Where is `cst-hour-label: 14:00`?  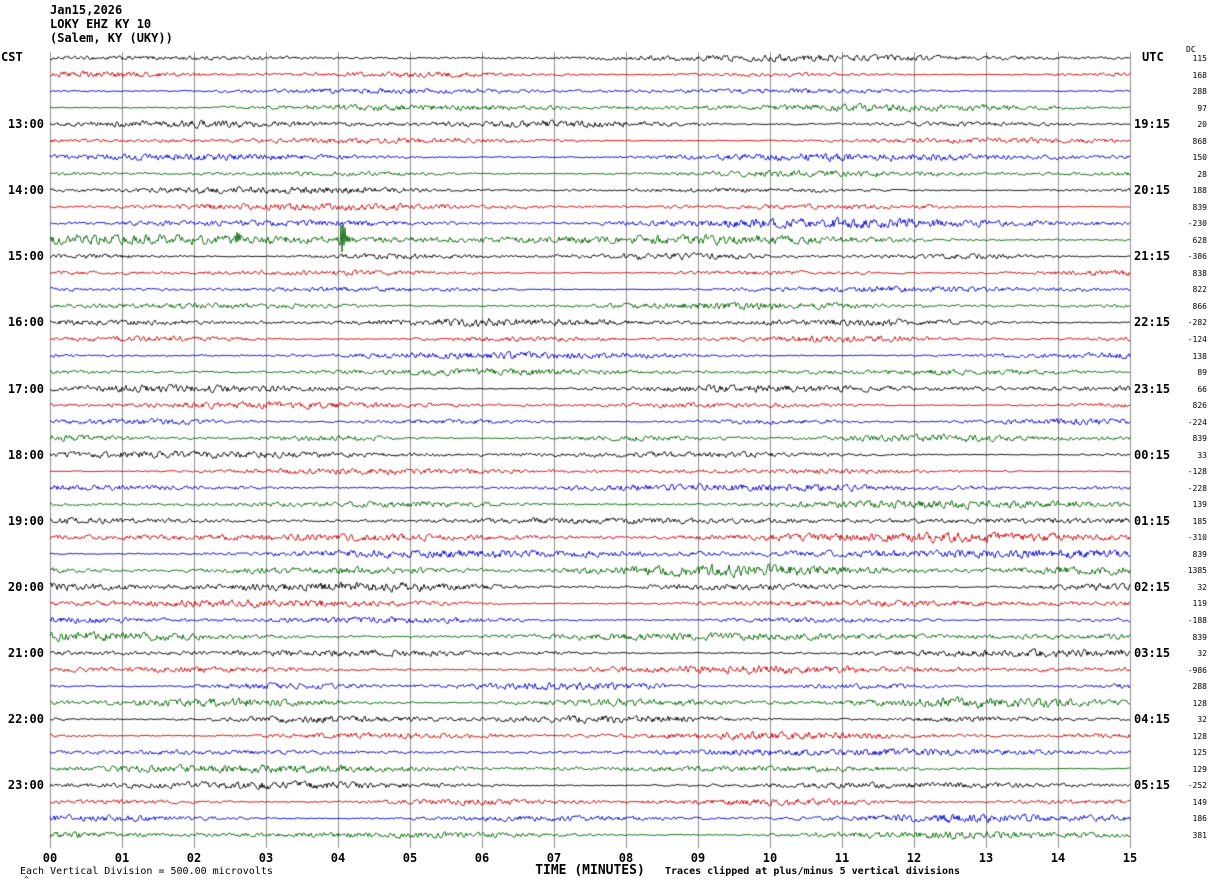 cst-hour-label: 14:00 is located at coordinates (25, 190).